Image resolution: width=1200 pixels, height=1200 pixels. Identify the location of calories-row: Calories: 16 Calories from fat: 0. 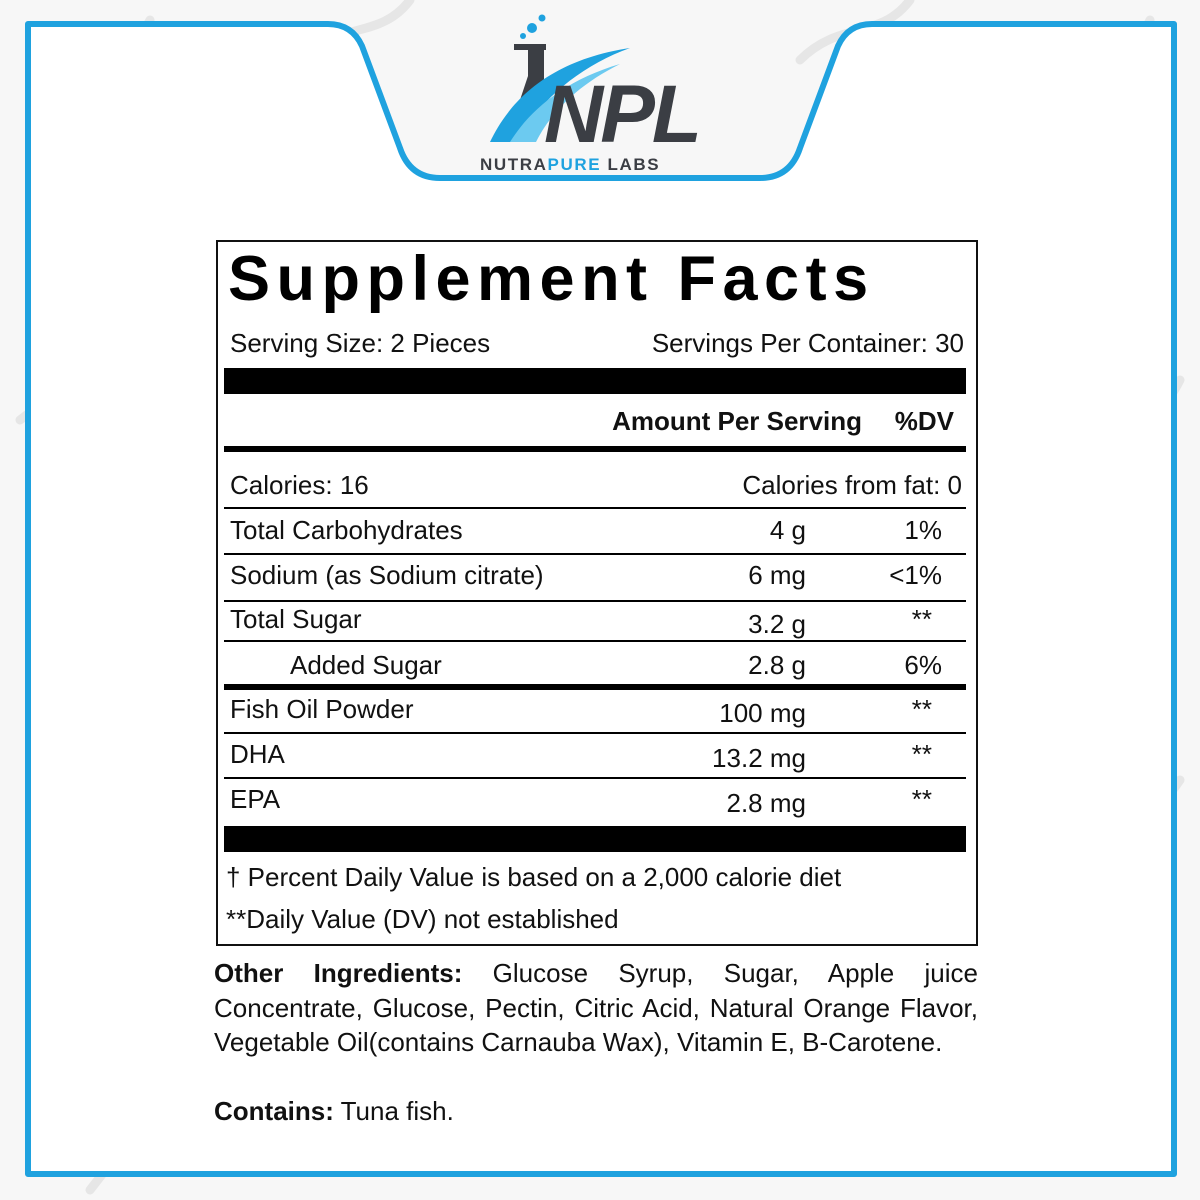
(597, 494).